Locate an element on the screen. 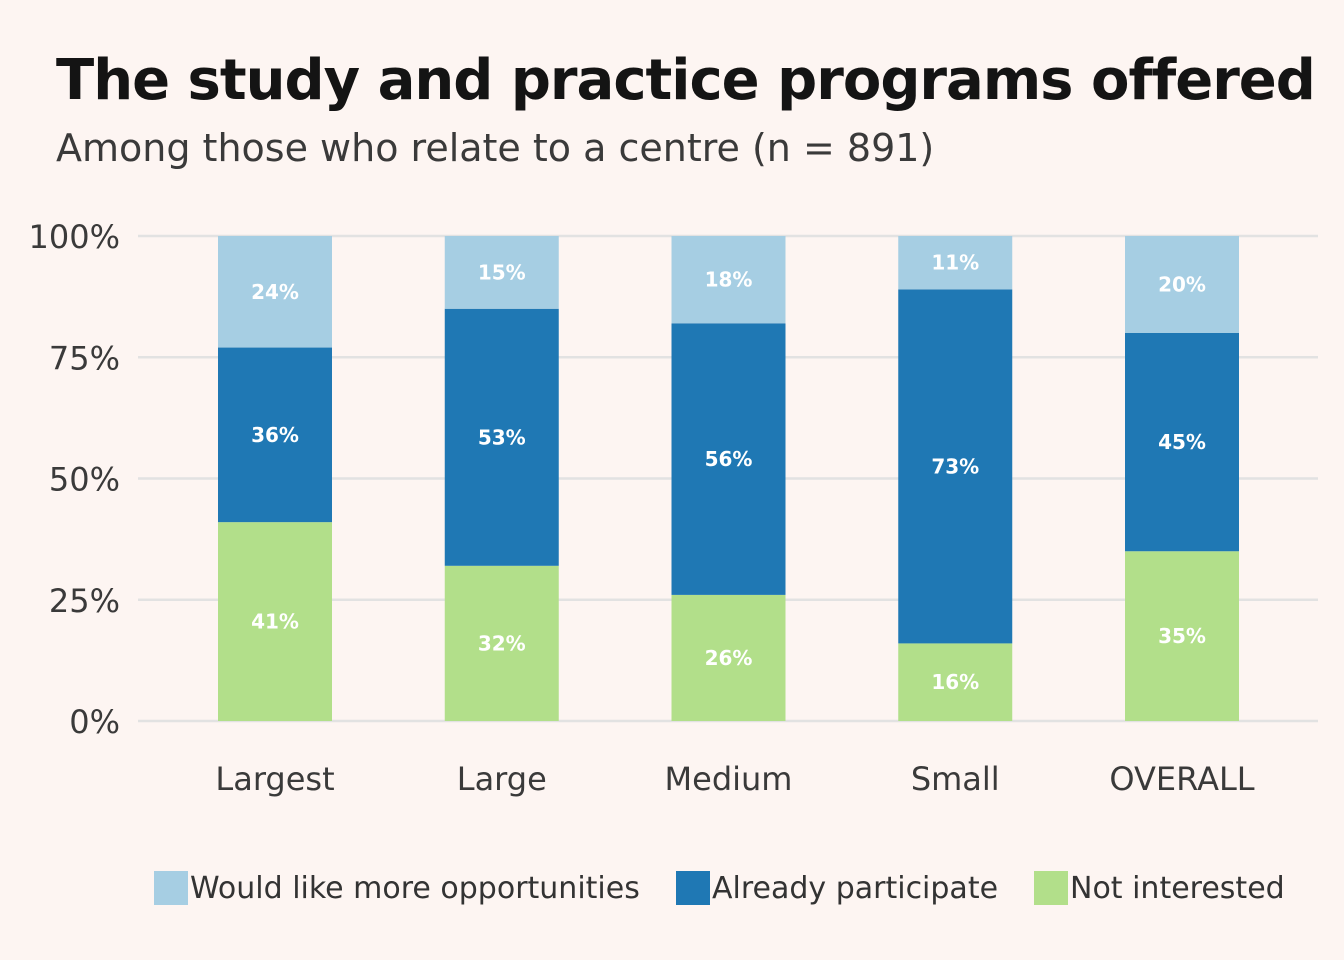 The width and height of the screenshot is (1344, 960). x-tick-label: Large is located at coordinates (502, 779).